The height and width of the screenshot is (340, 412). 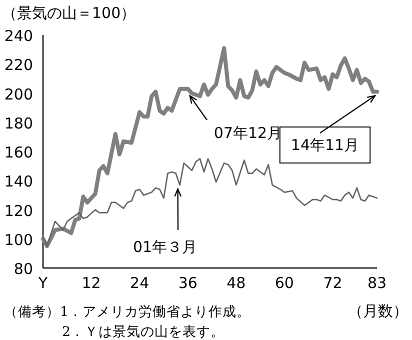 I want to click on x-tick-label: 48, so click(x=236, y=283).